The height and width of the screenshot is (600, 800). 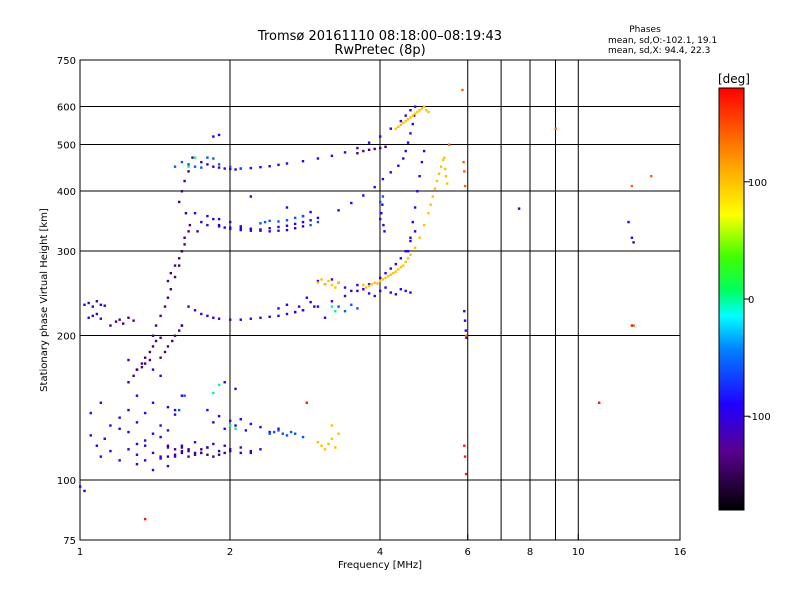 I want to click on x-tick-label: 4, so click(x=380, y=552).